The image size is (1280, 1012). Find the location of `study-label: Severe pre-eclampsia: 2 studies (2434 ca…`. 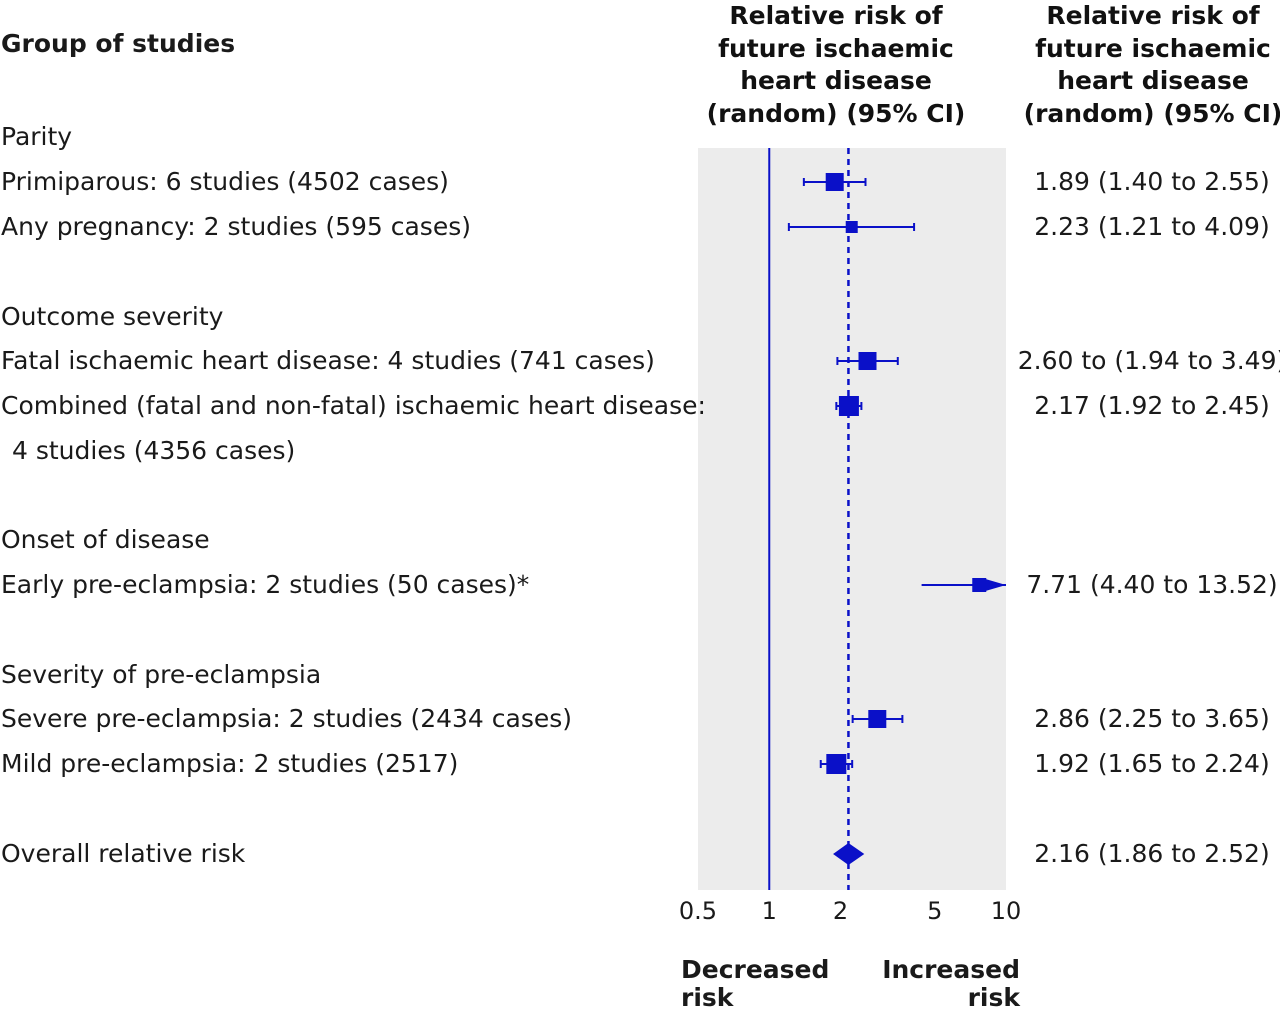

study-label: Severe pre-eclampsia: 2 studies (2434 ca… is located at coordinates (287, 718).